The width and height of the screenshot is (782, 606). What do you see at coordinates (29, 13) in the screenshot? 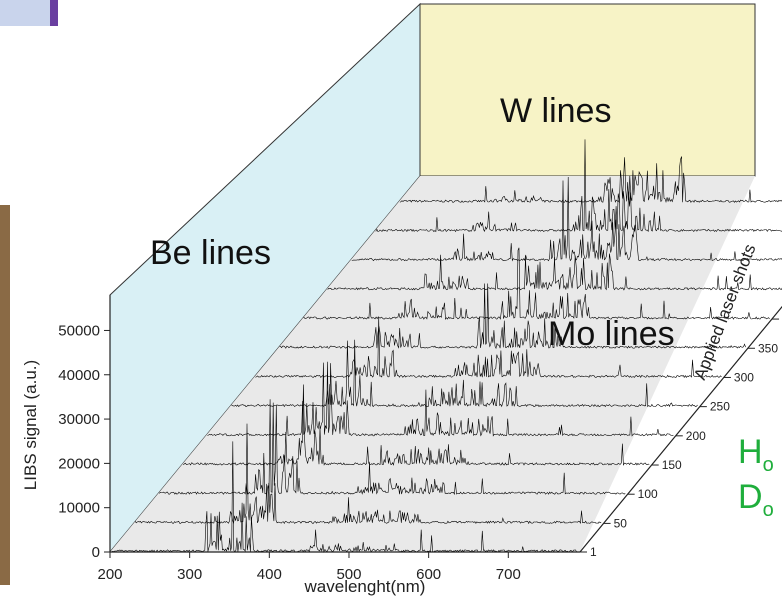
I see `photo-strip-top-left` at bounding box center [29, 13].